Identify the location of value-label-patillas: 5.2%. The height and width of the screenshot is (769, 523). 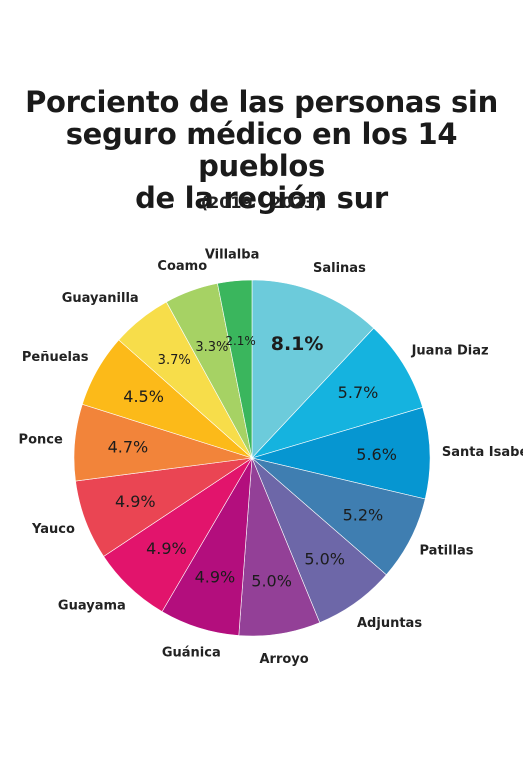
(363, 514).